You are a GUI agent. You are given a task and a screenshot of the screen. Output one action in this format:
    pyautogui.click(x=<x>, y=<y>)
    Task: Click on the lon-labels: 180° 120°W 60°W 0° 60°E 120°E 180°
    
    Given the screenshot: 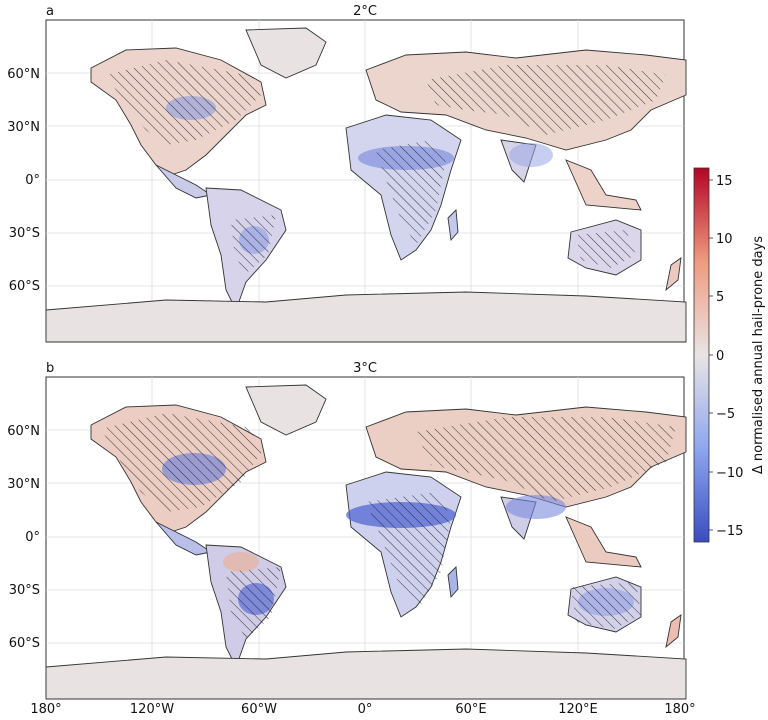 What is the action you would take?
    pyautogui.click(x=362, y=709)
    